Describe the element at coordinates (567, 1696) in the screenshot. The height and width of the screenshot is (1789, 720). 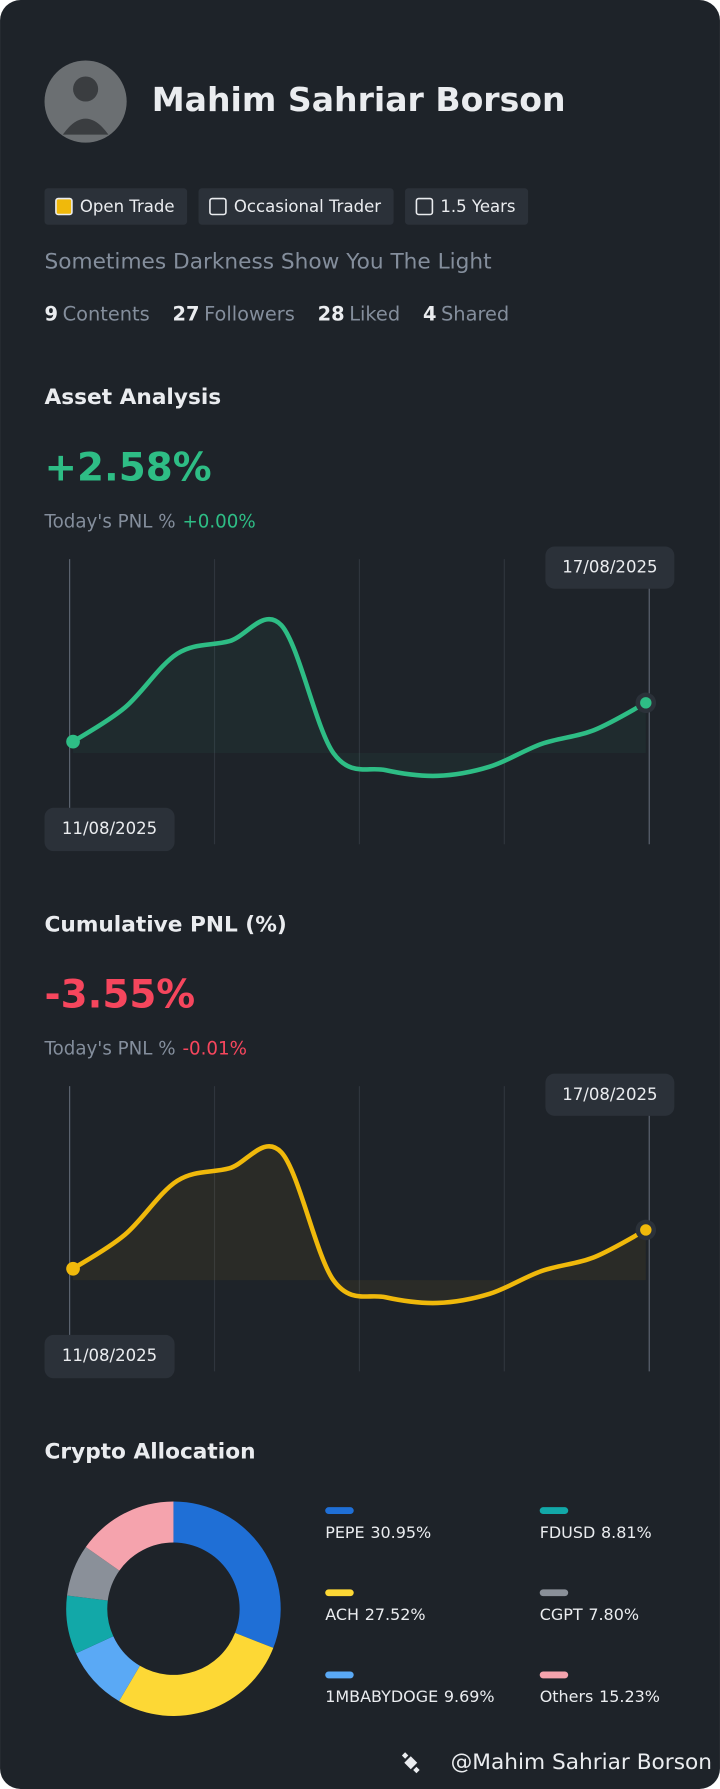
I see `legend-label: Others` at that location.